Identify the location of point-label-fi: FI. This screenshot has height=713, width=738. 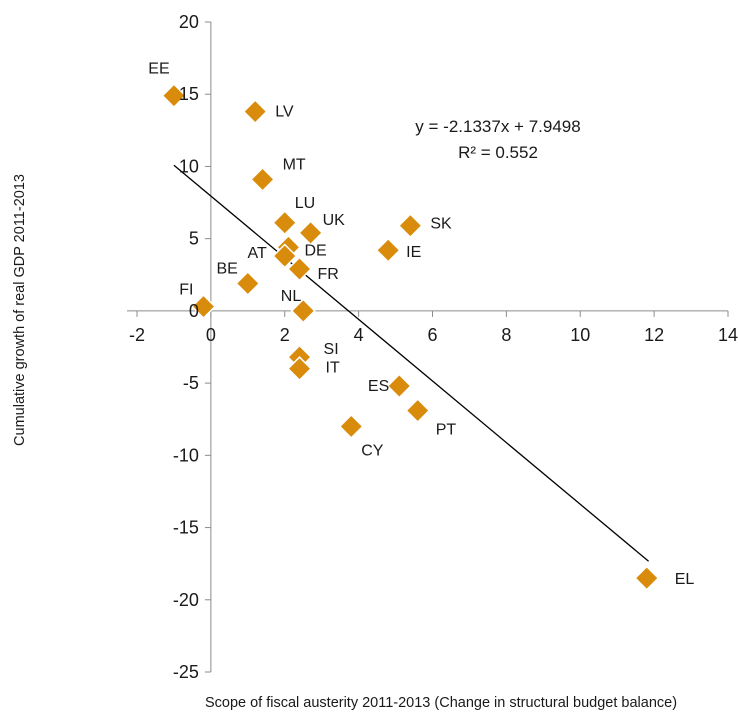
(186, 290).